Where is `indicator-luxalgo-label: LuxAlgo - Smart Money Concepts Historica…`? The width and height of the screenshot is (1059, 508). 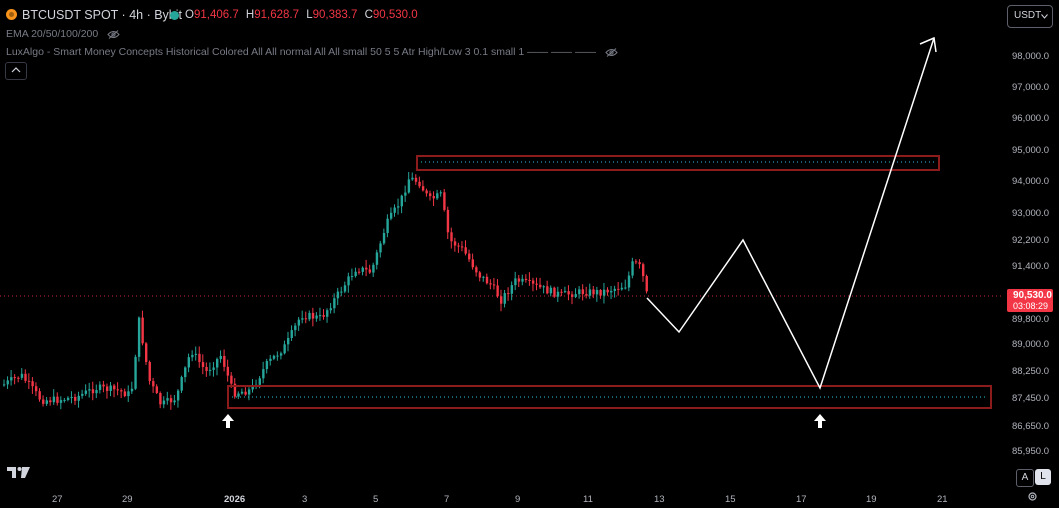
indicator-luxalgo-label: LuxAlgo - Smart Money Concepts Historica… is located at coordinates (301, 52).